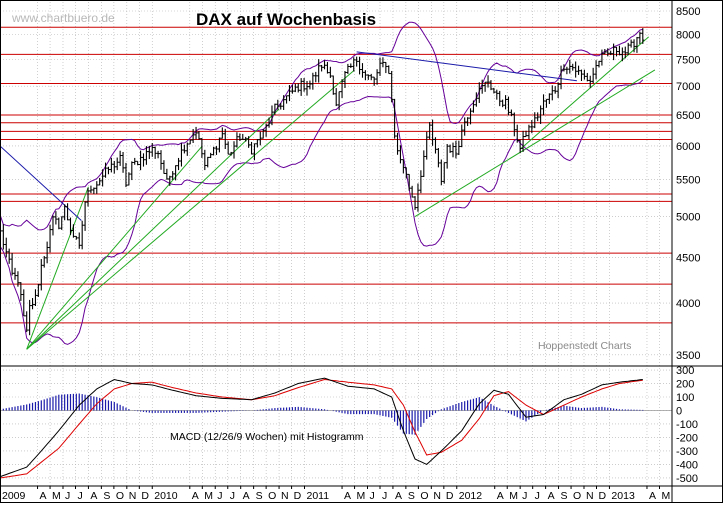 Image resolution: width=723 pixels, height=508 pixels. Describe the element at coordinates (688, 61) in the screenshot. I see `price-tick-label: 7500` at that location.